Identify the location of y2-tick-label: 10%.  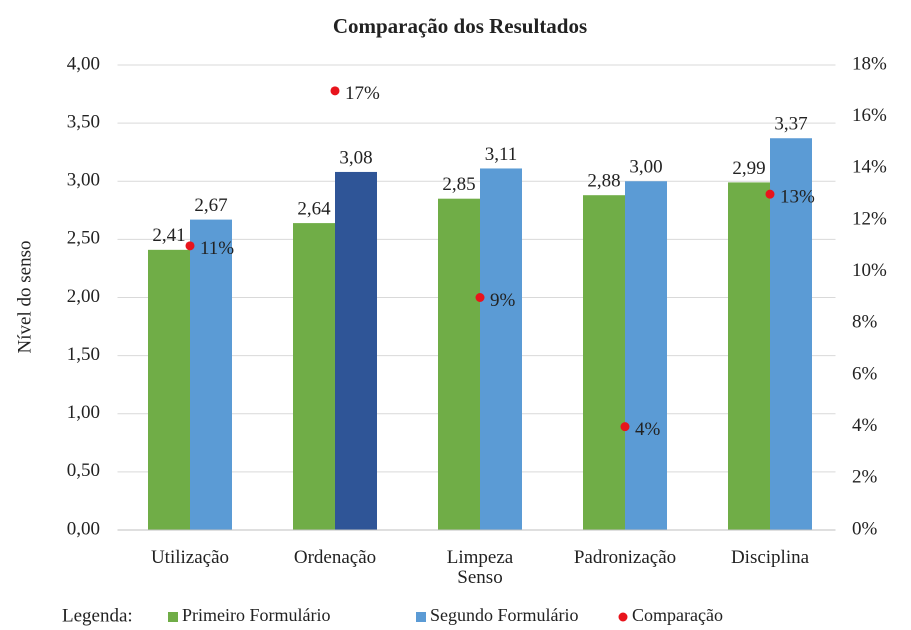
(869, 270).